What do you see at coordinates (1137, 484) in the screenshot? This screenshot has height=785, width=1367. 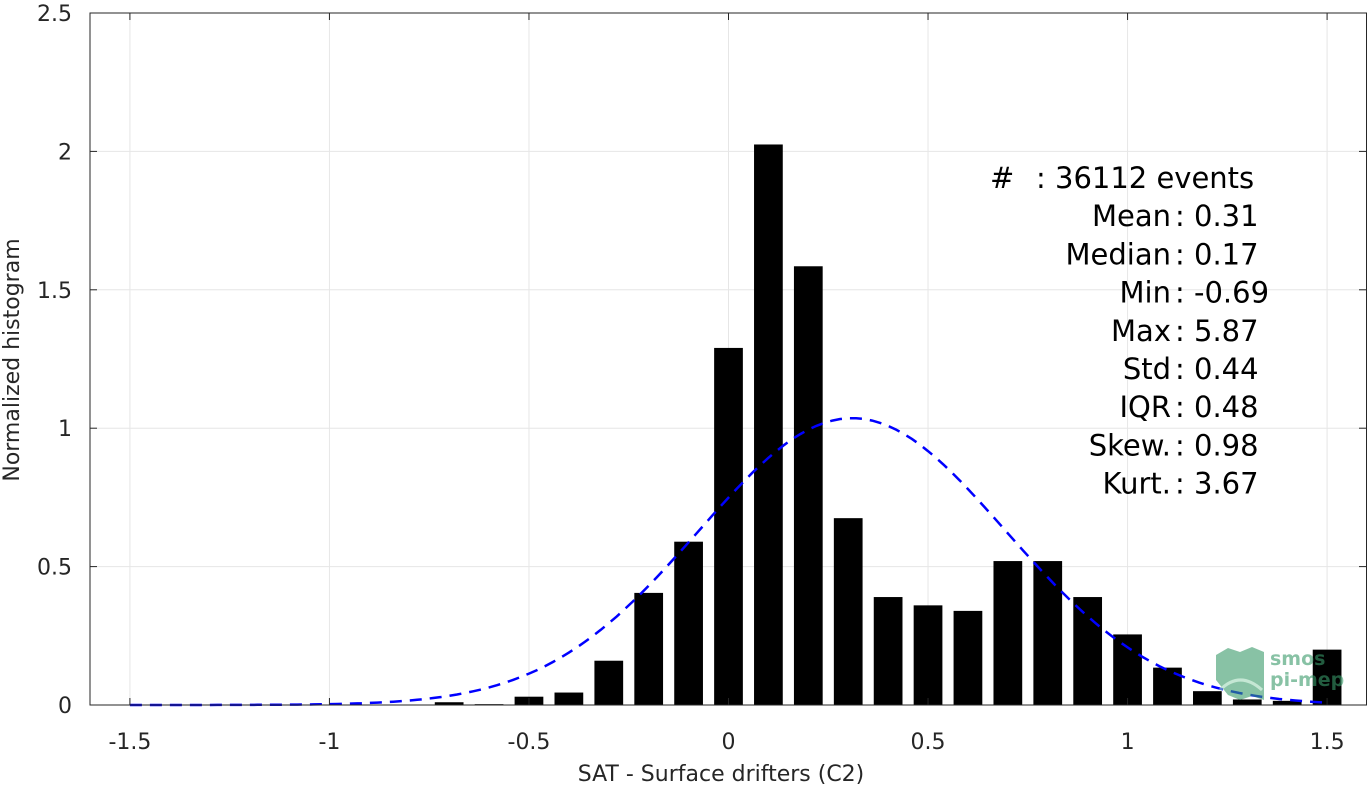 I see `stats-key: Kurt.` at bounding box center [1137, 484].